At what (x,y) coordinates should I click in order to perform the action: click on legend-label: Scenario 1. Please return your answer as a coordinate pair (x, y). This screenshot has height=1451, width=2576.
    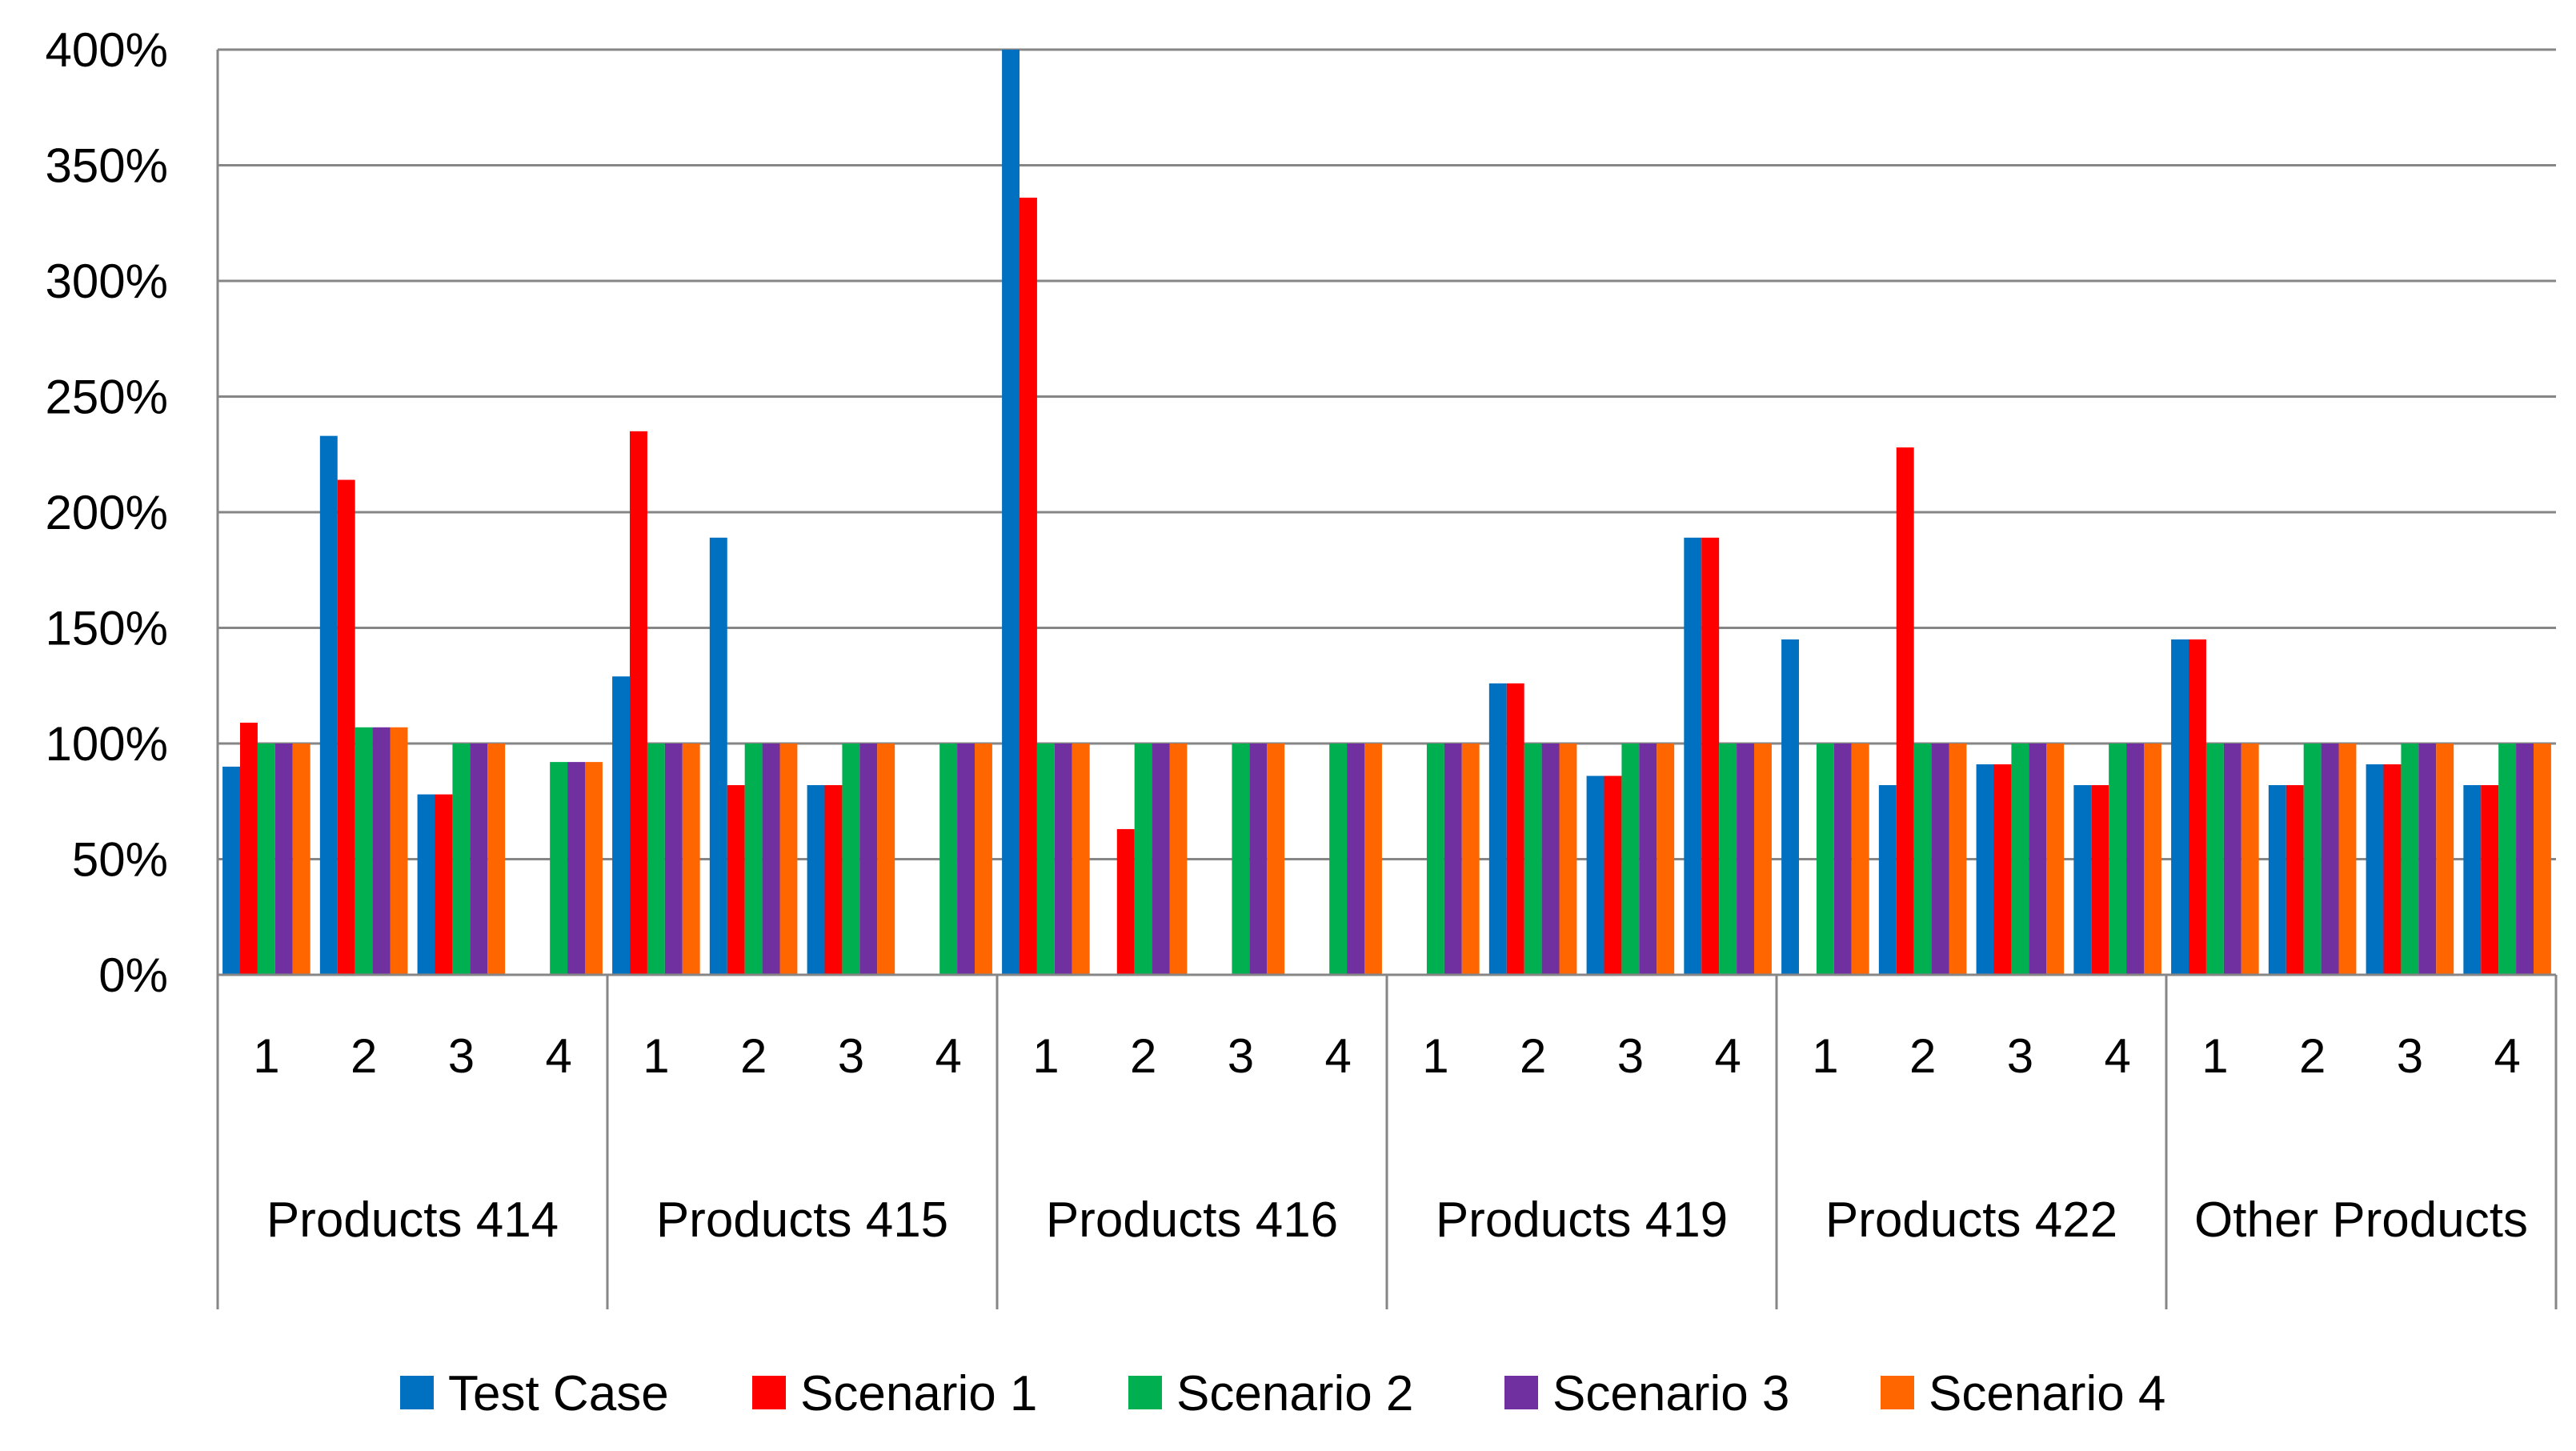
    Looking at the image, I should click on (918, 1393).